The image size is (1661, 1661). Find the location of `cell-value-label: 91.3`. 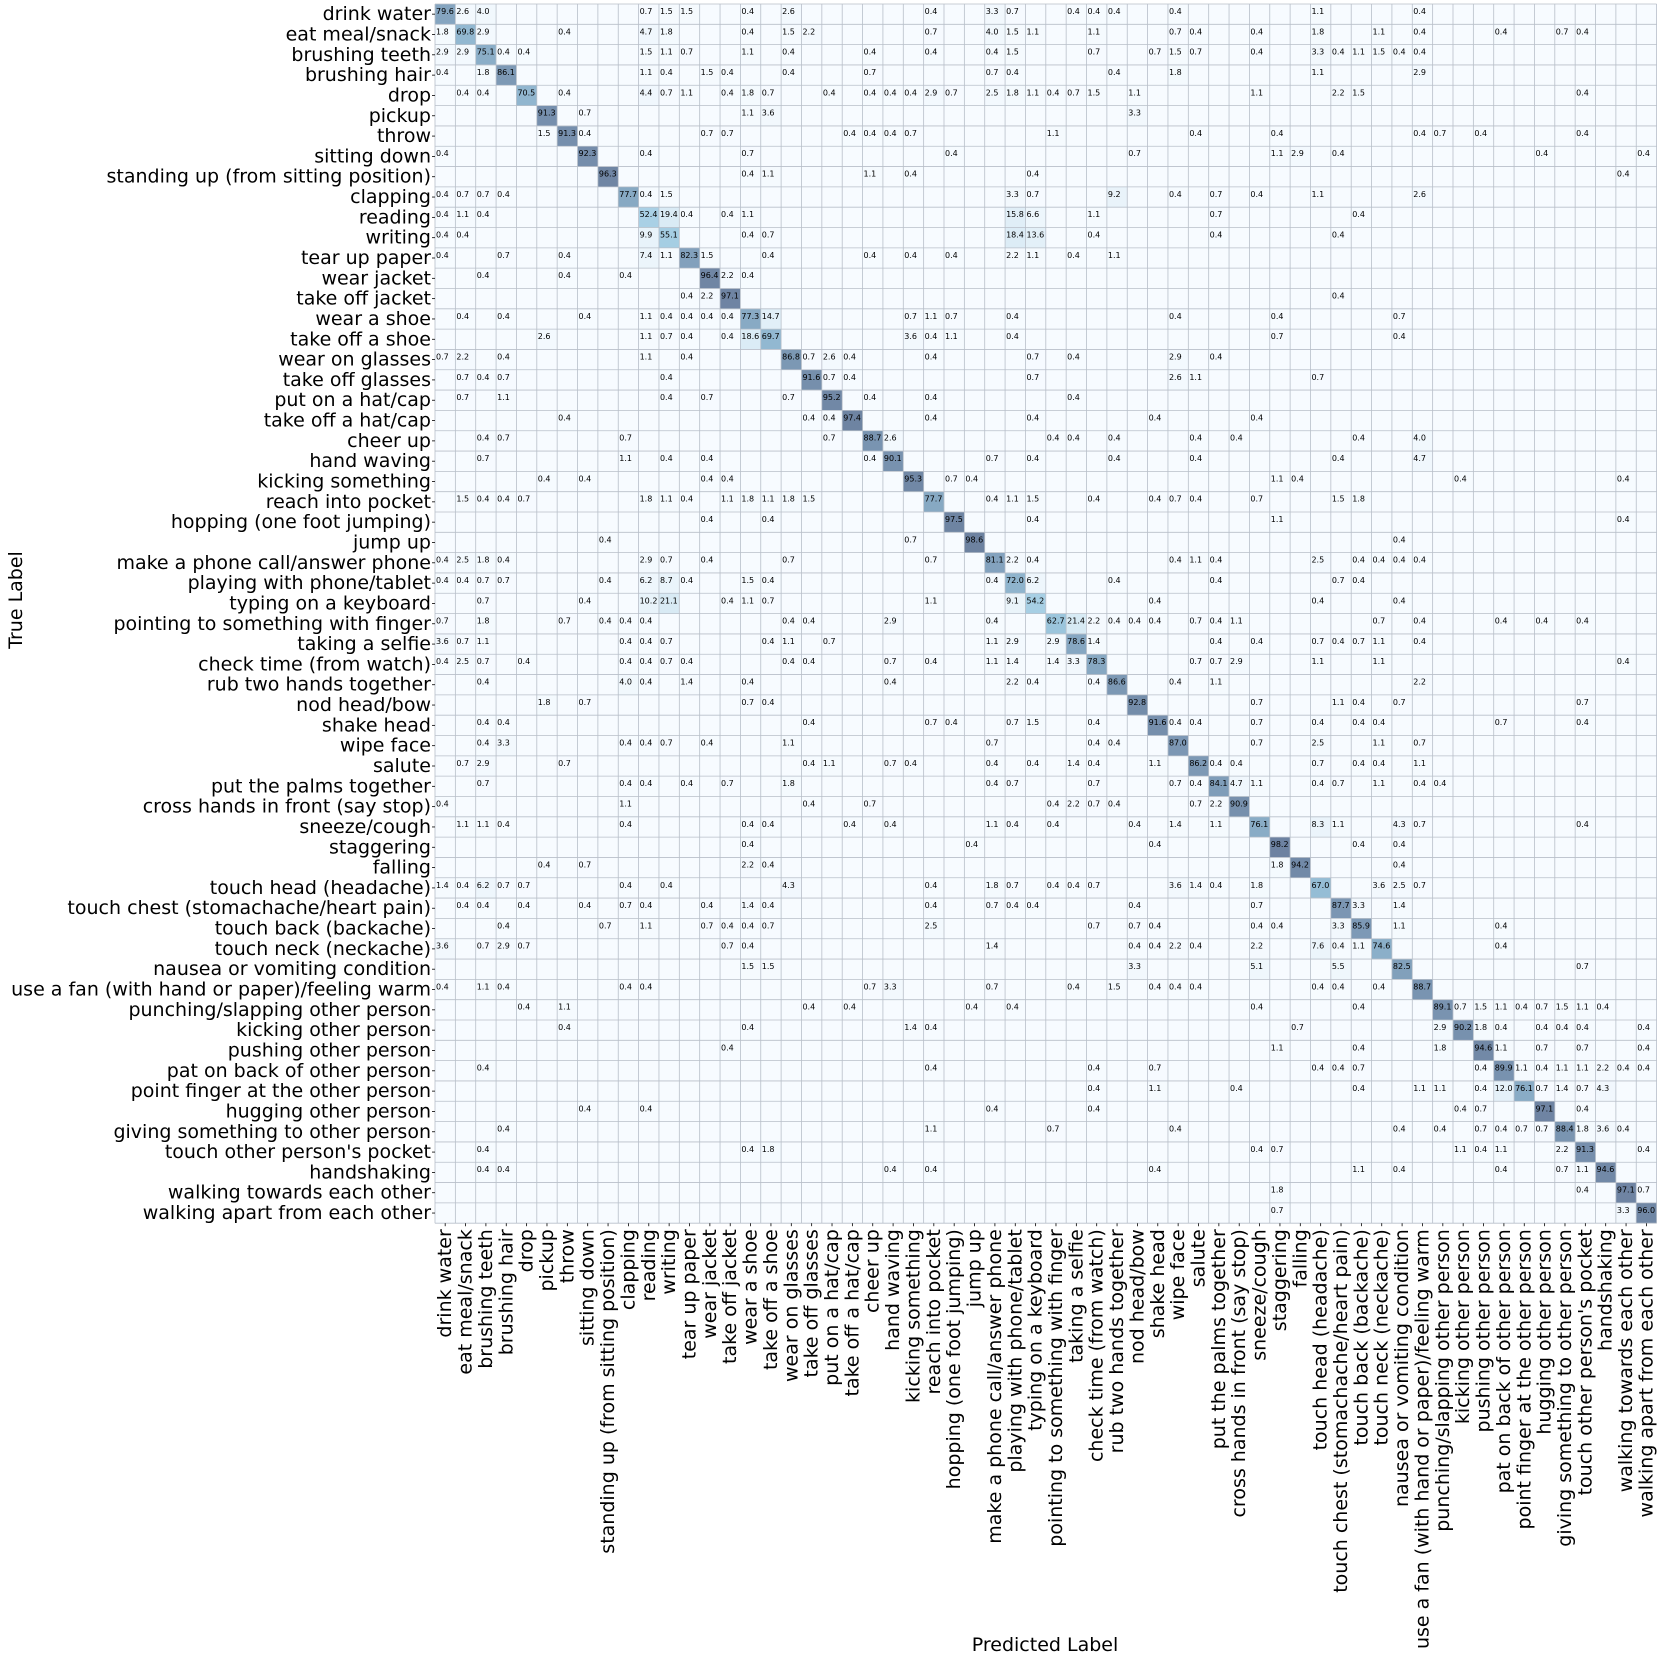

cell-value-label: 91.3 is located at coordinates (567, 133).